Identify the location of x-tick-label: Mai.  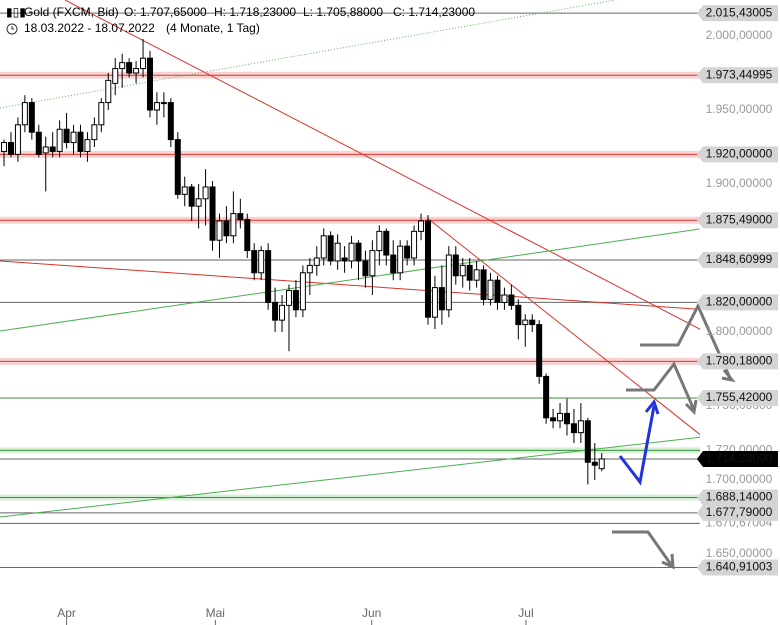
(215, 613).